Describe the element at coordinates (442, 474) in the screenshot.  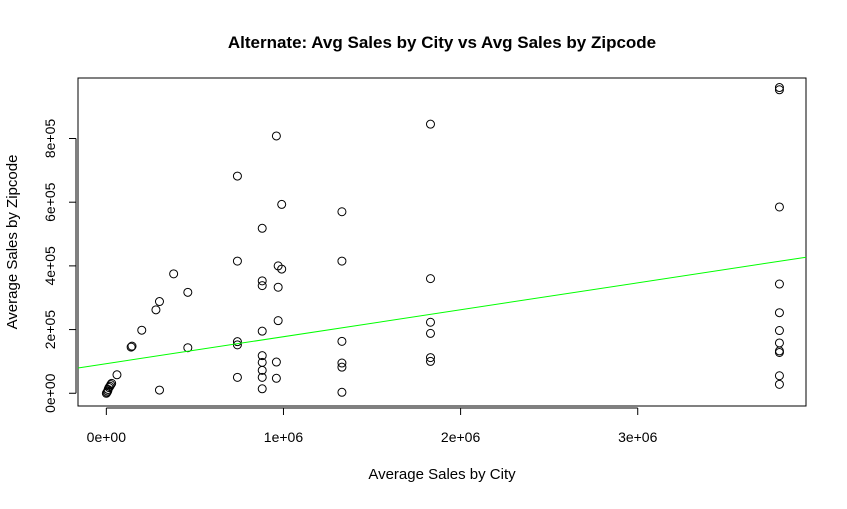
I see `x-axis-label: Average Sales by City` at that location.